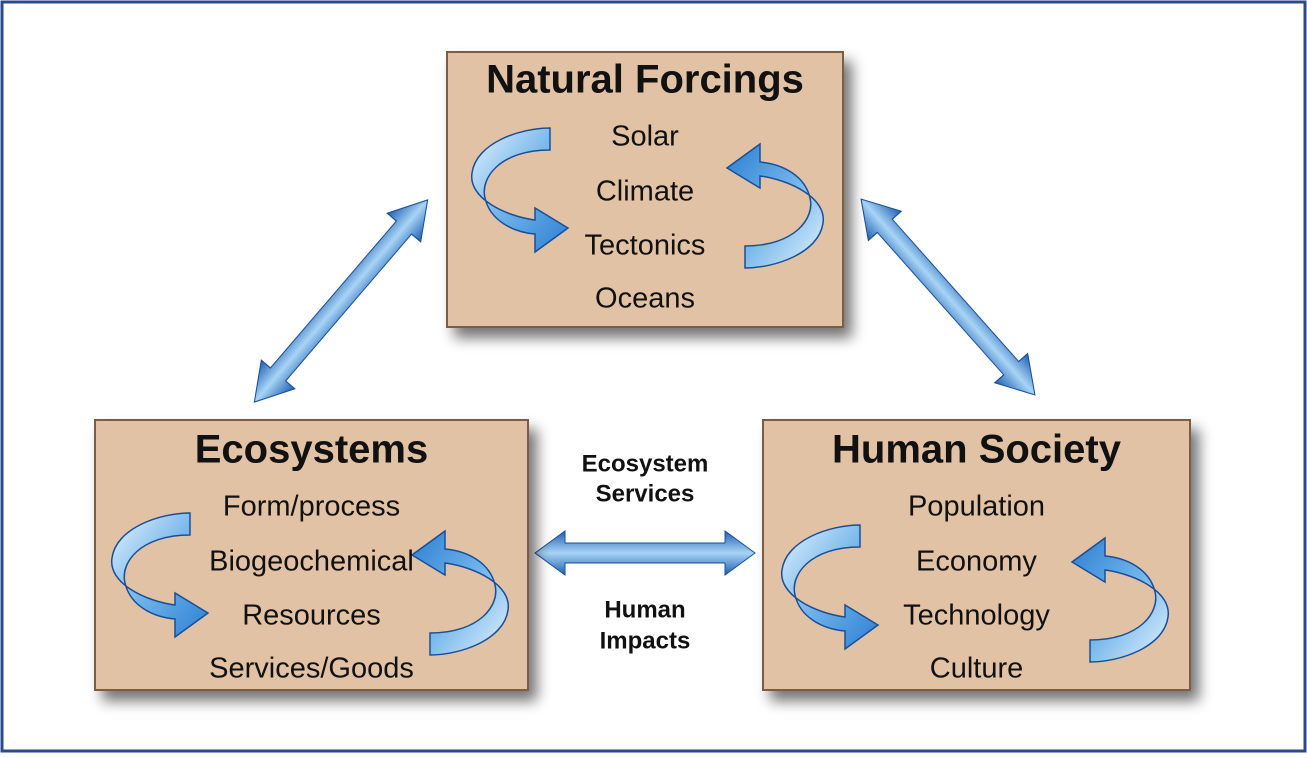  Describe the element at coordinates (645, 493) in the screenshot. I see `center-label: Services` at that location.